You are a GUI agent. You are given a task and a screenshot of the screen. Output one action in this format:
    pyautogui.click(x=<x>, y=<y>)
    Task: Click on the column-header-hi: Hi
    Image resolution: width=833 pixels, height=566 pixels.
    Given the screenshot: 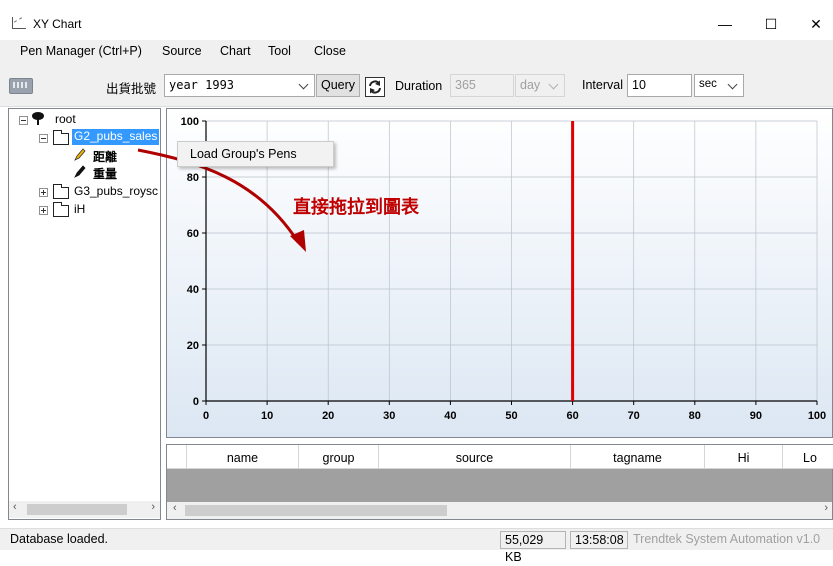 What is the action you would take?
    pyautogui.click(x=744, y=457)
    